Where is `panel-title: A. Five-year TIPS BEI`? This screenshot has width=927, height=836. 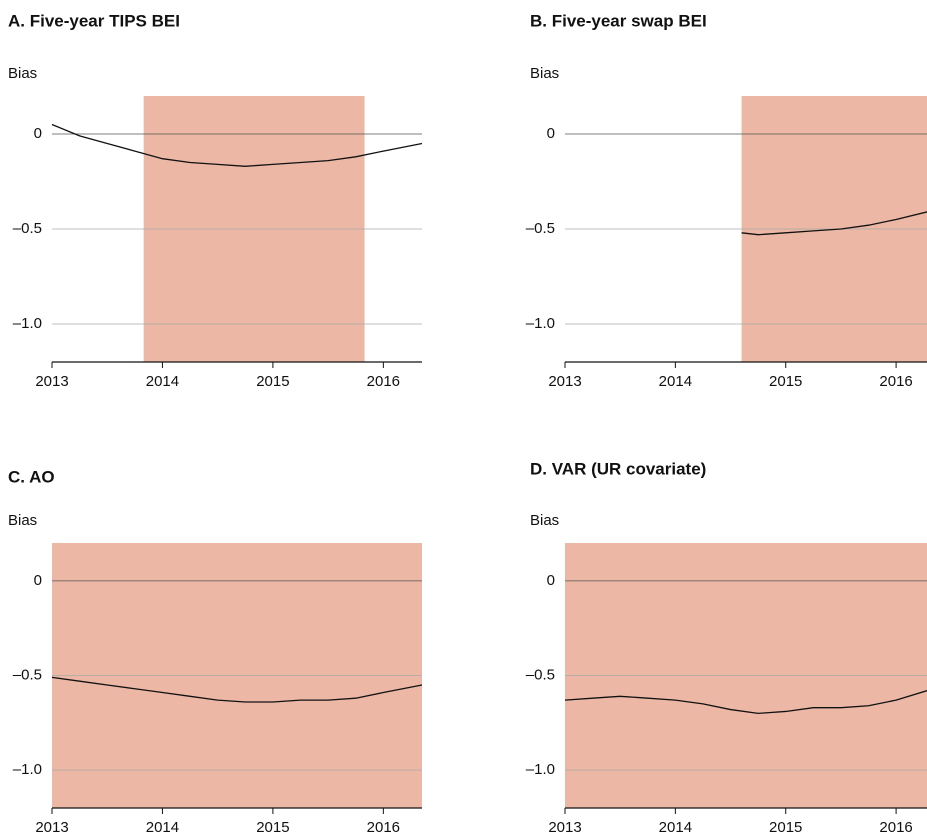
panel-title: A. Five-year TIPS BEI is located at coordinates (94, 20).